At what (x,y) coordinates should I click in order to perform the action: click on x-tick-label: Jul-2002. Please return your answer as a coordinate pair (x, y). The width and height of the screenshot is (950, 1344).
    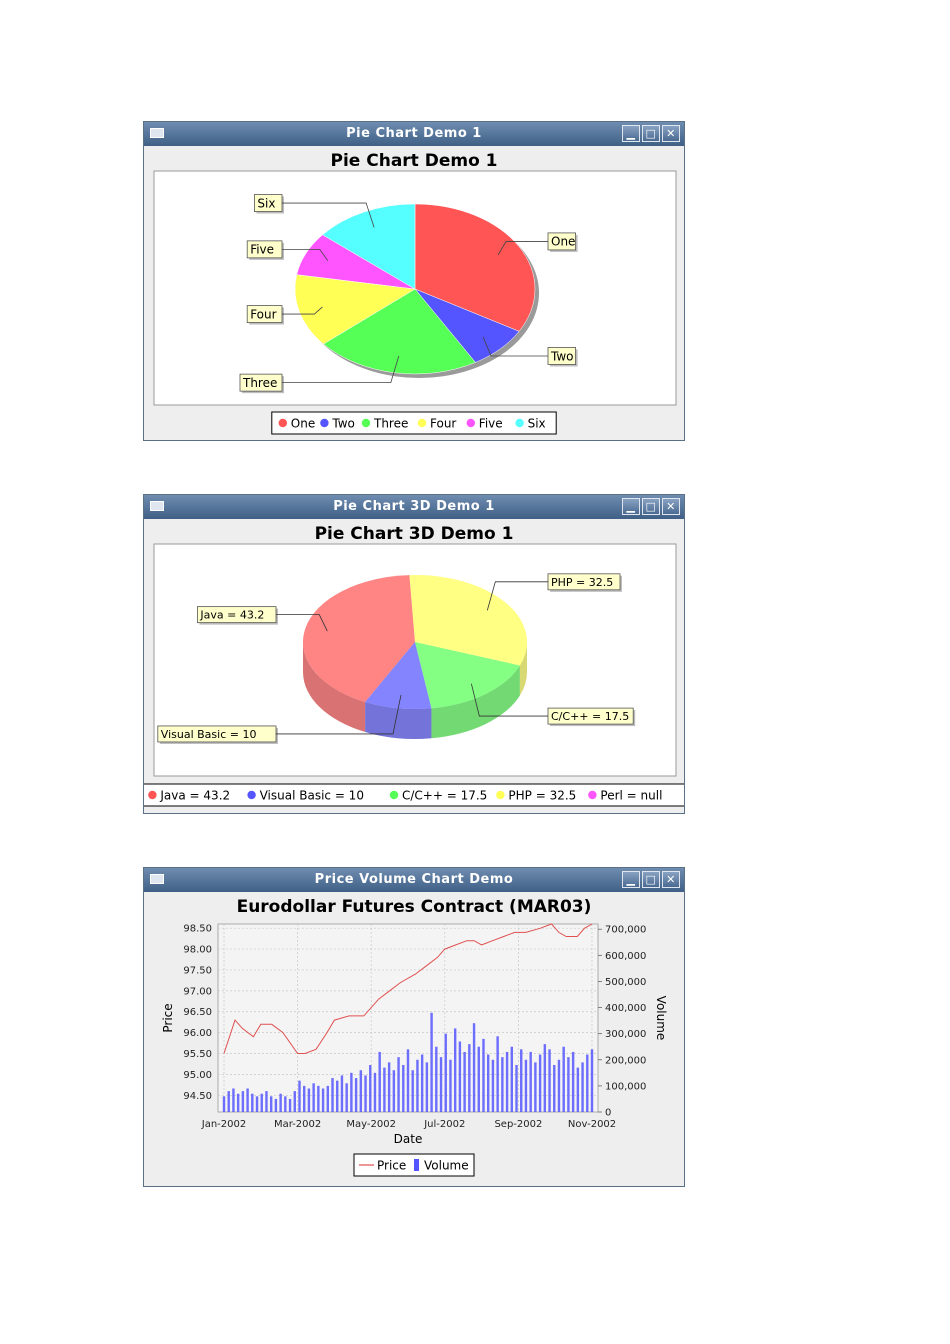
    Looking at the image, I should click on (444, 1124).